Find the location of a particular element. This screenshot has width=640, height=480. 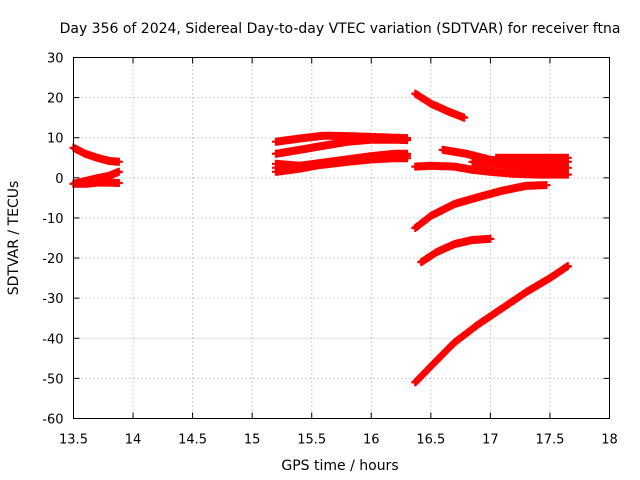

y-tick-label: -20 is located at coordinates (52, 259).